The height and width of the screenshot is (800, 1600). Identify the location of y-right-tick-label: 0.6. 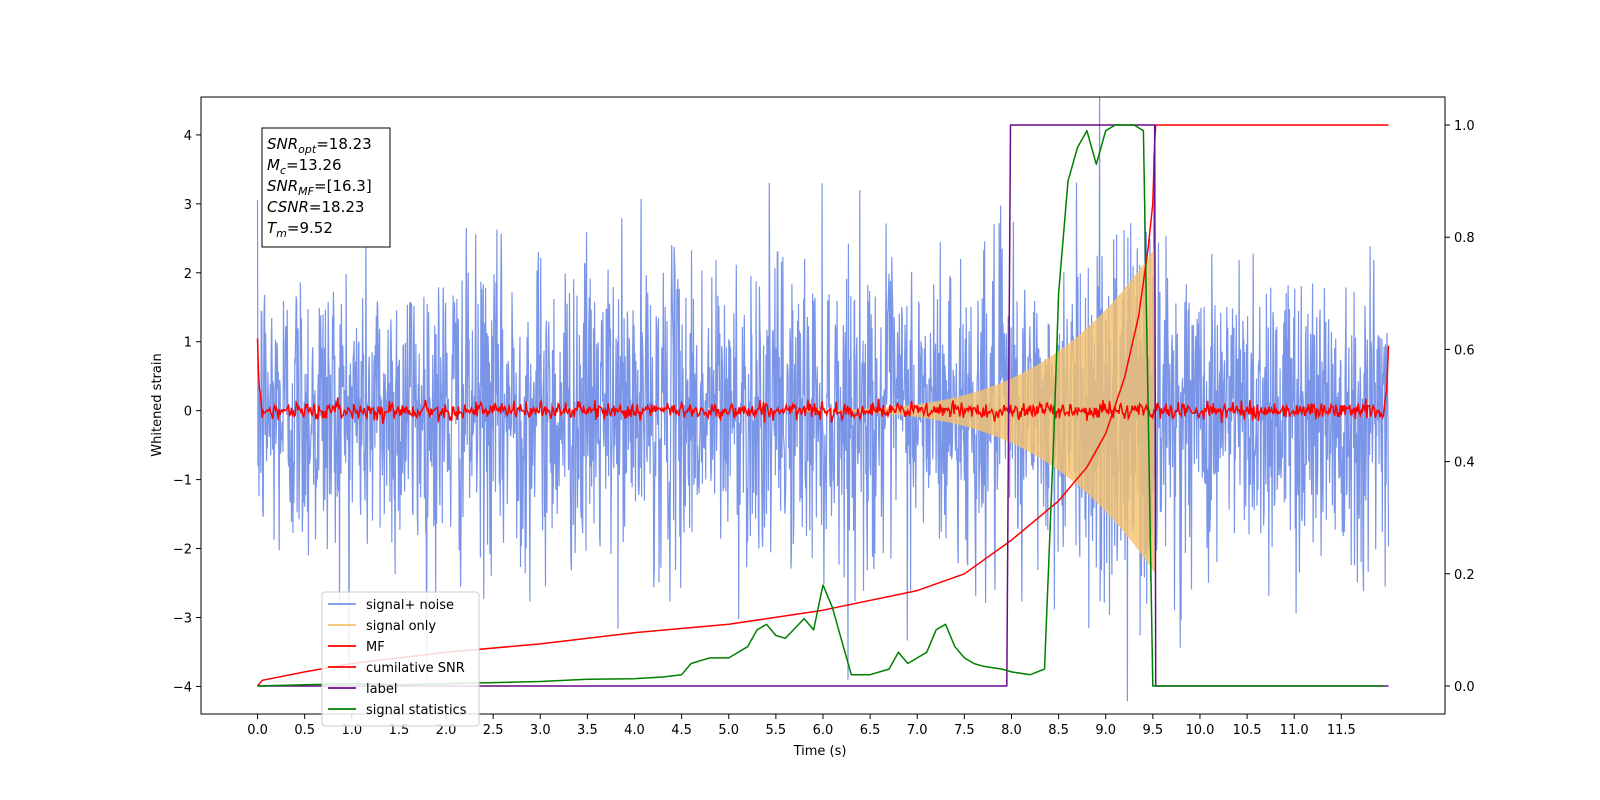
(1464, 350).